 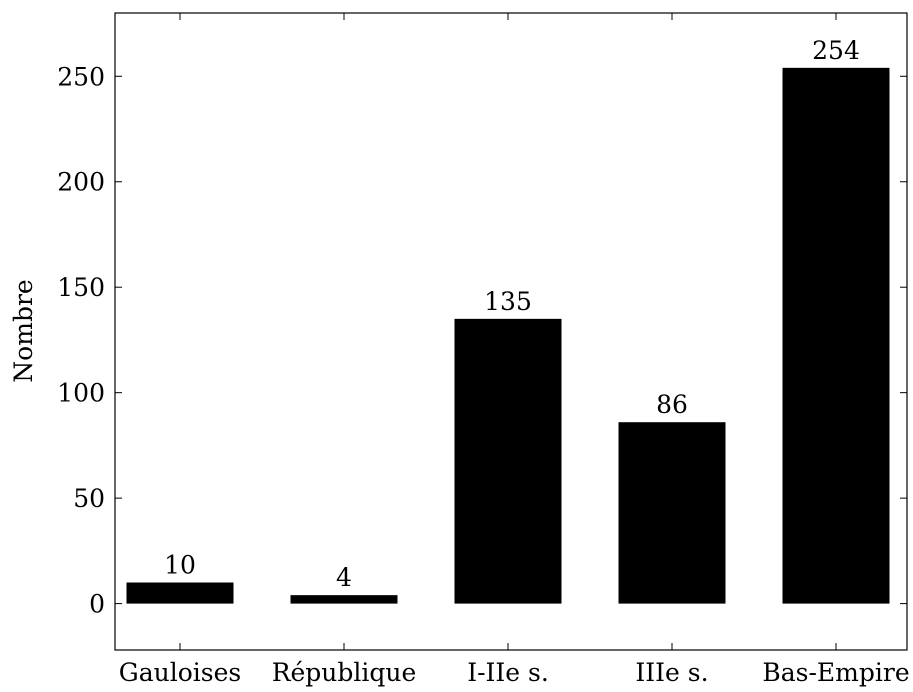 I want to click on y-tick-label: 50, so click(x=89, y=498).